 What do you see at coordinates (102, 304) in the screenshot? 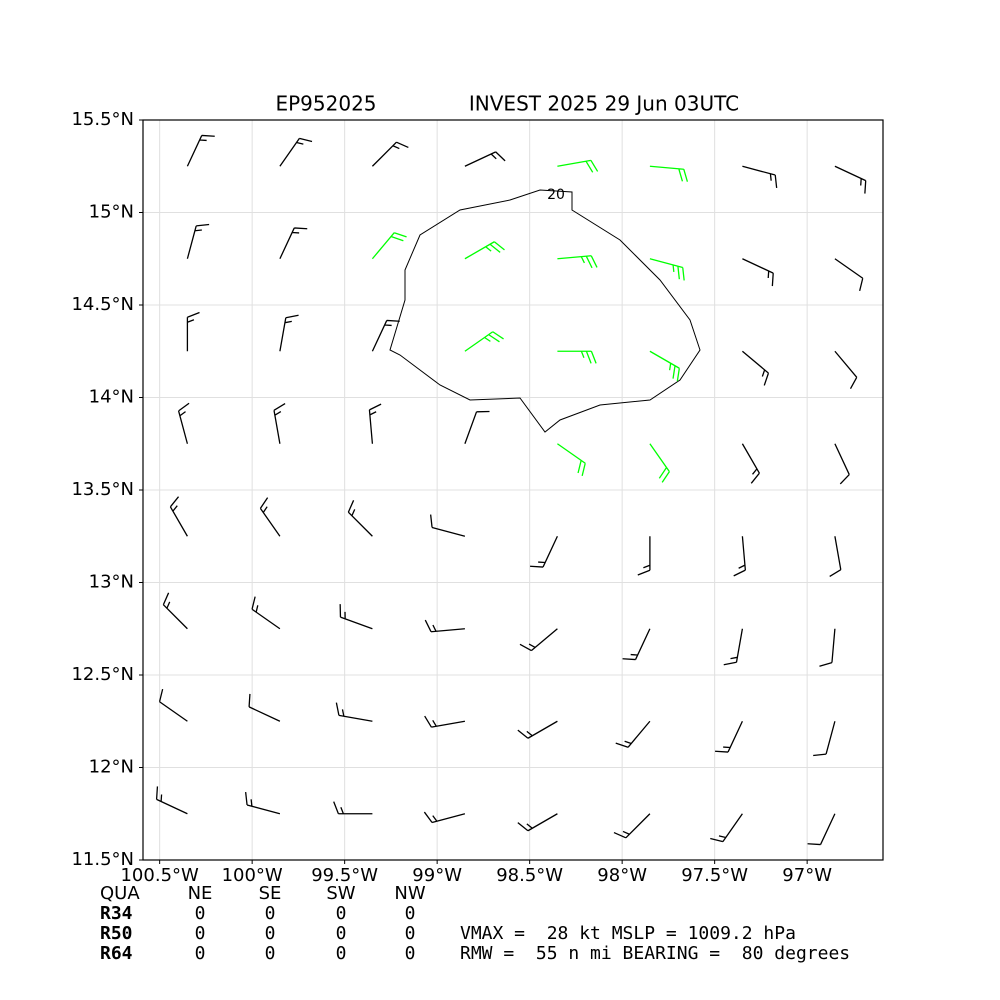
I see `y-tick-label: 14.5°N` at bounding box center [102, 304].